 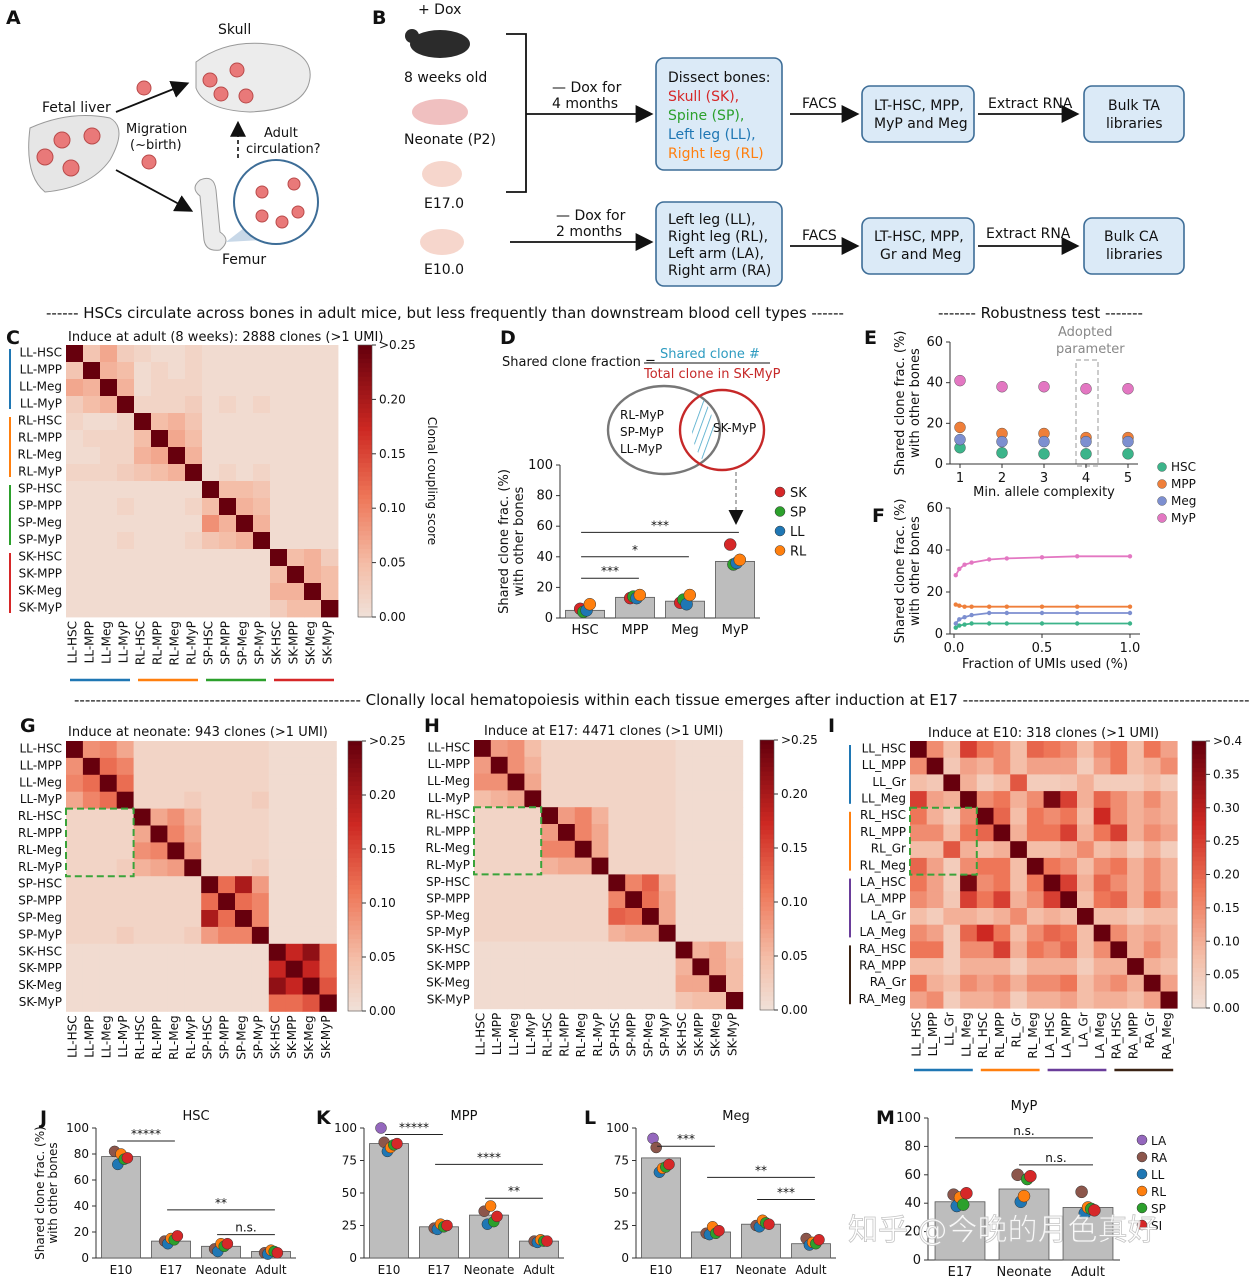 What do you see at coordinates (40, 472) in the screenshot?
I see `row-label: RL-MyP` at bounding box center [40, 472].